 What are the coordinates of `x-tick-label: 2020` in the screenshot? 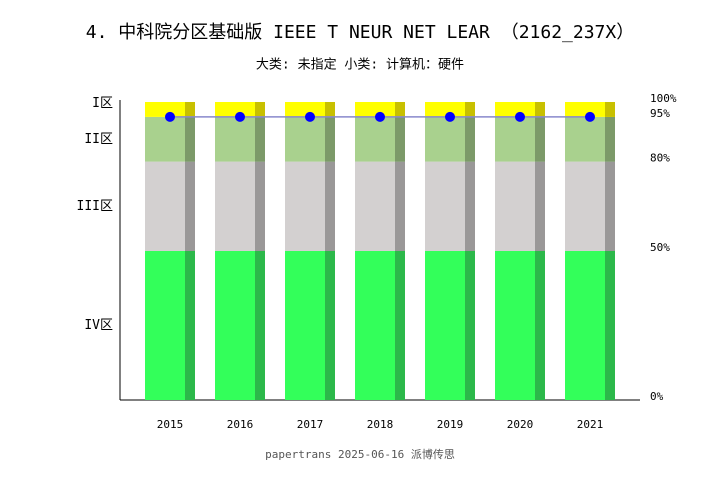 It's located at (520, 424).